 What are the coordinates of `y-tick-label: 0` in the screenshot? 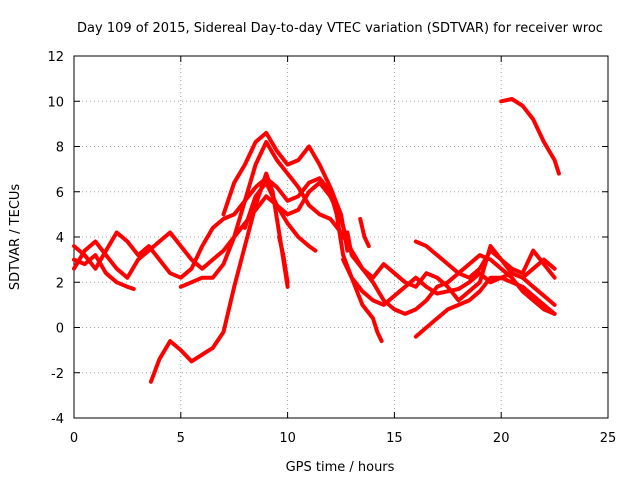 It's located at (60, 329).